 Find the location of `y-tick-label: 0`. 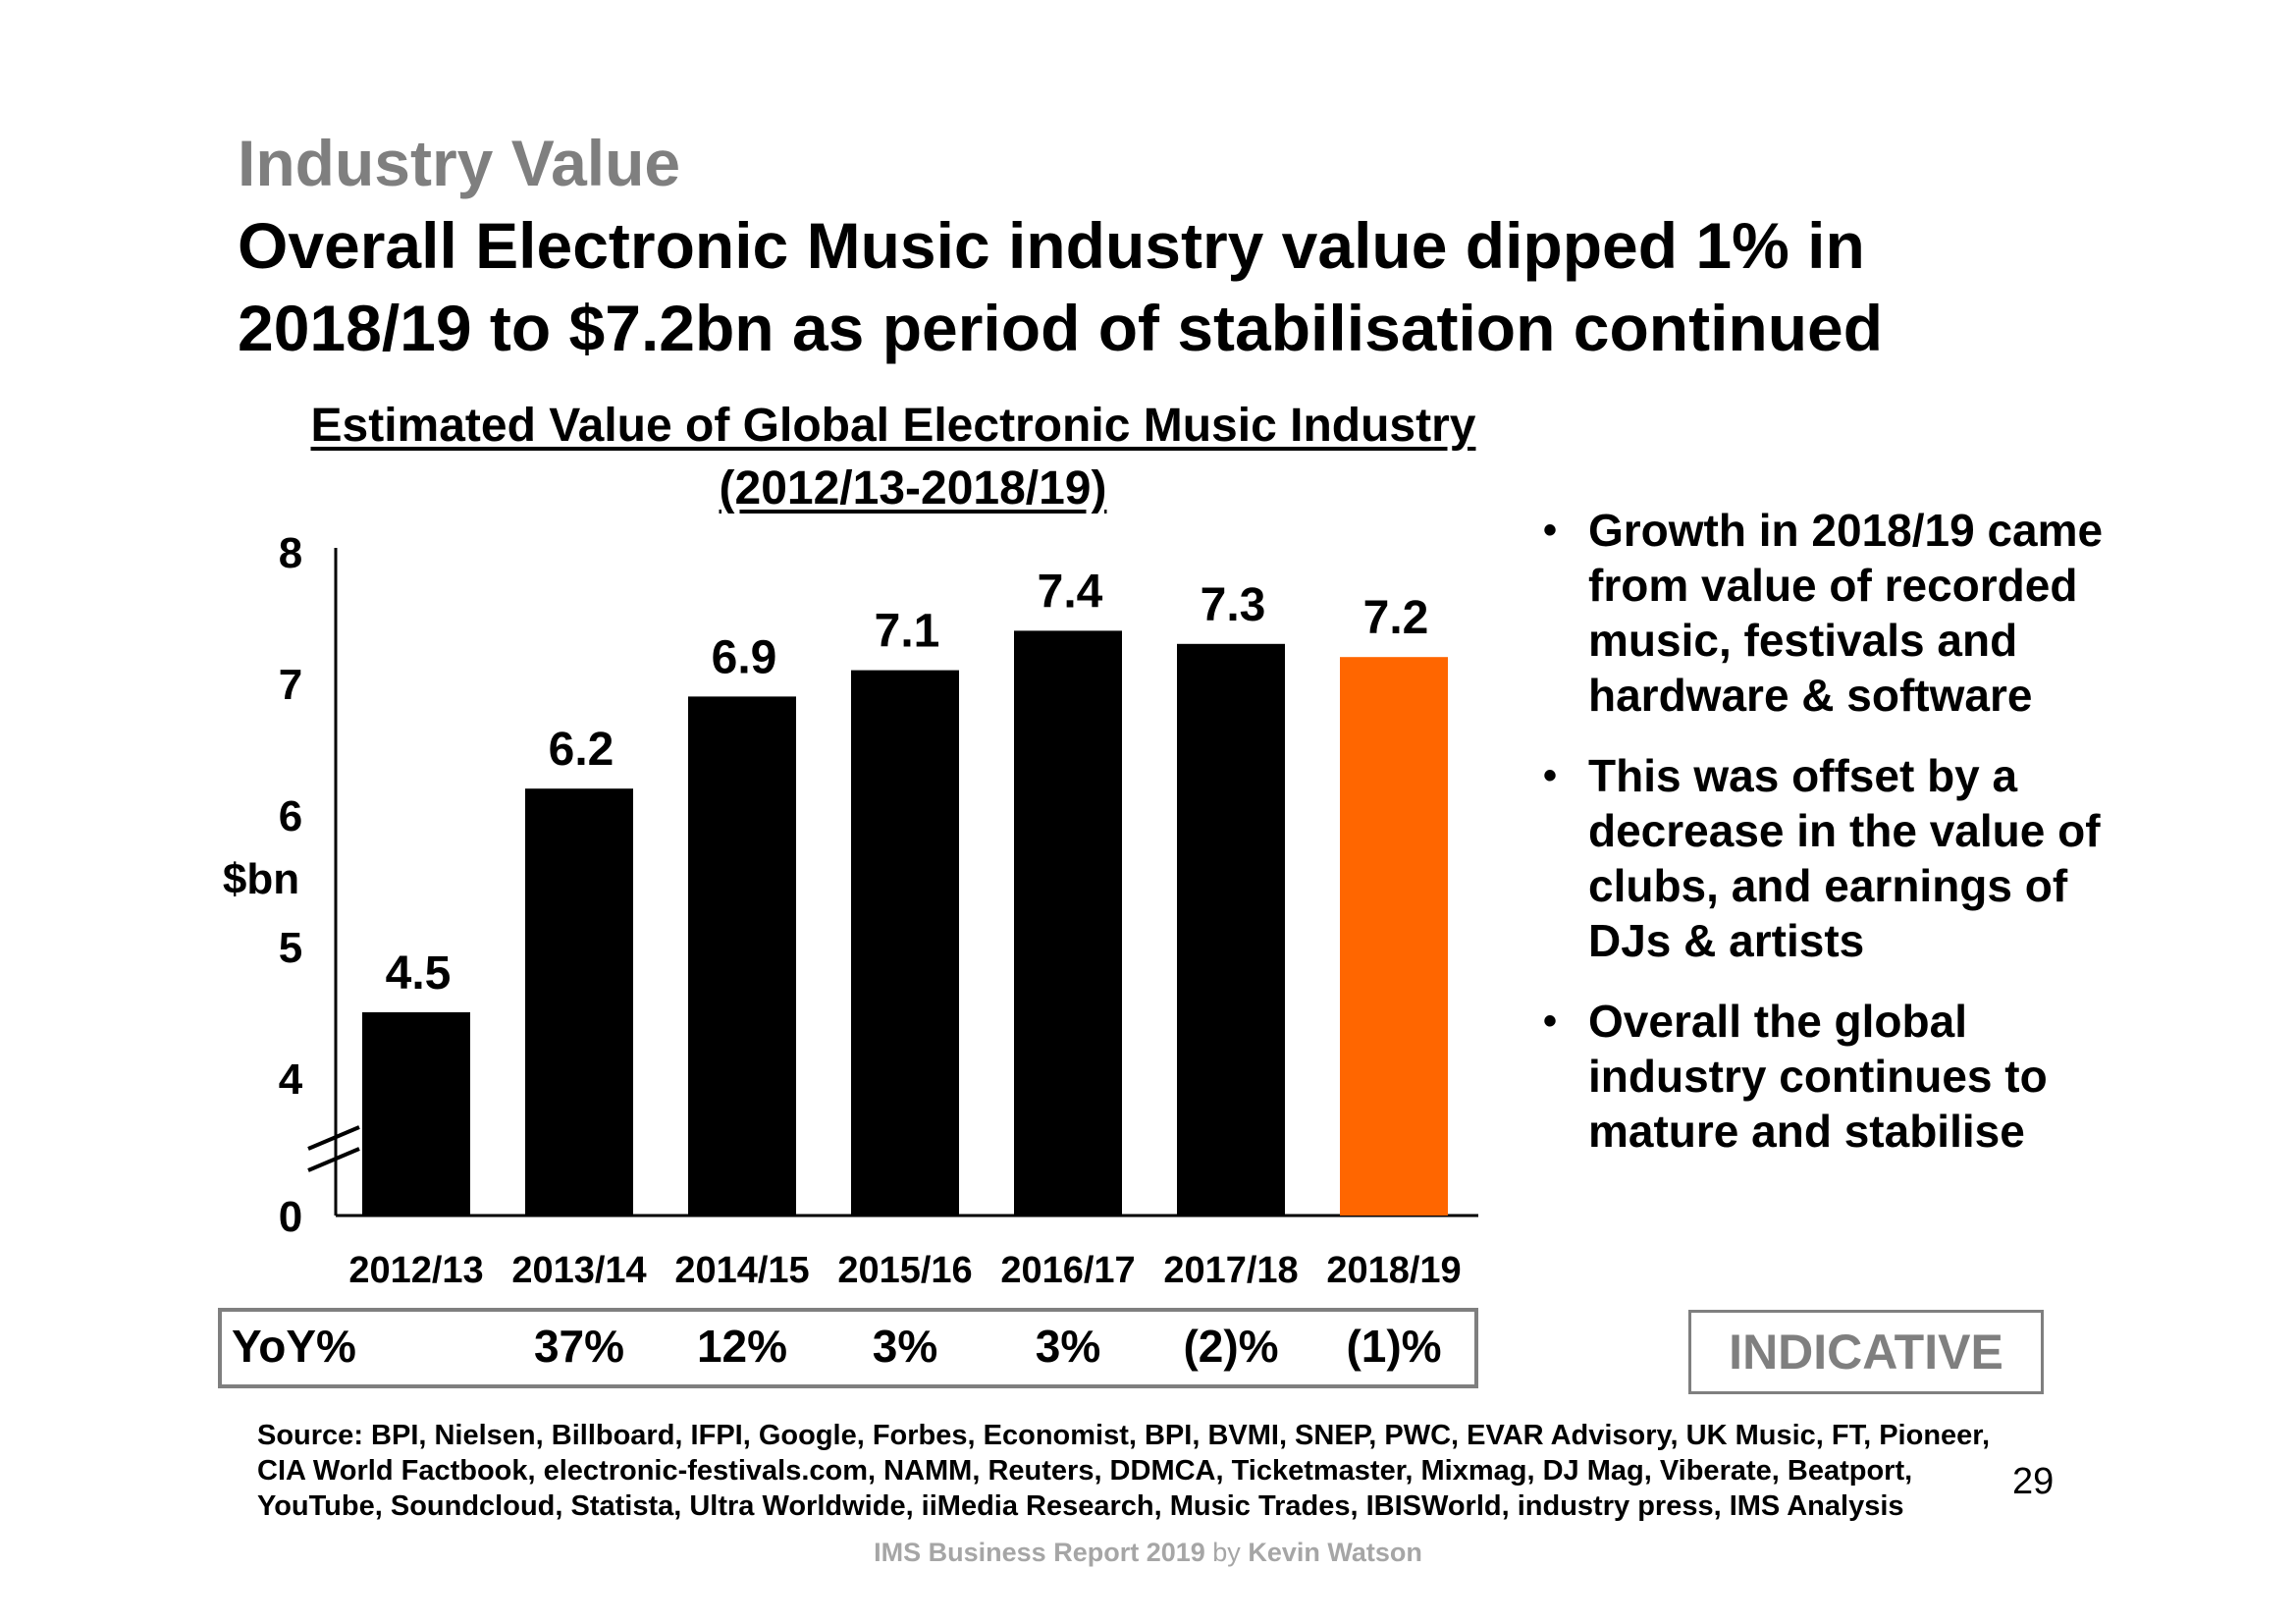

y-tick-label: 0 is located at coordinates (291, 1217).